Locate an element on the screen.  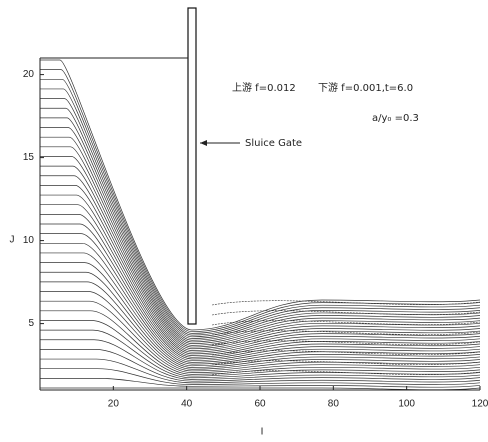
annotation: Sluice Gate is located at coordinates (273, 143).